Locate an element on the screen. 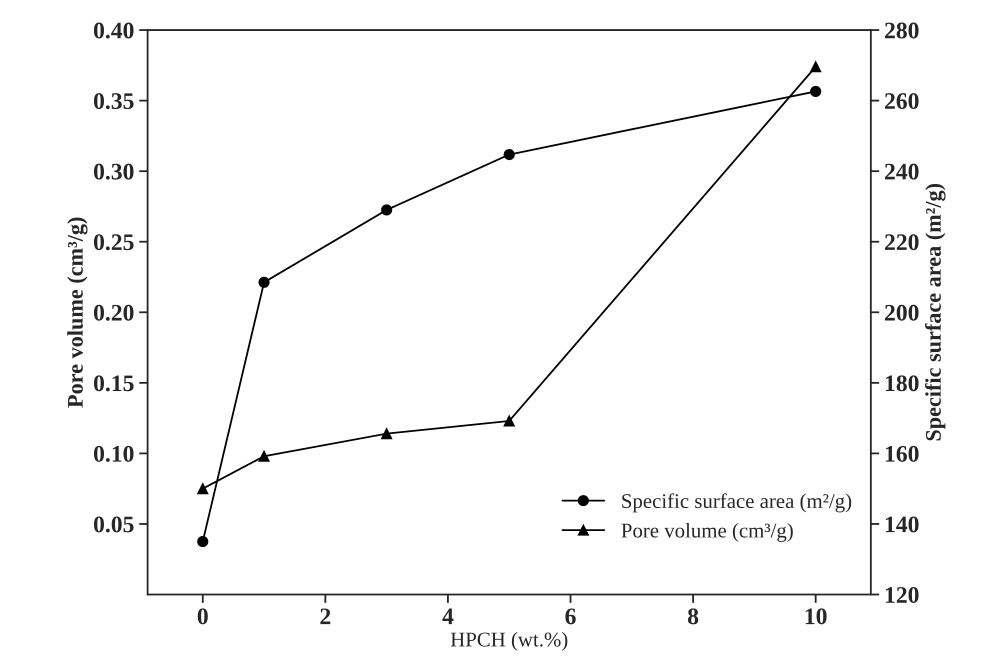 The width and height of the screenshot is (984, 668). y2-tick-label: 280 is located at coordinates (902, 30).